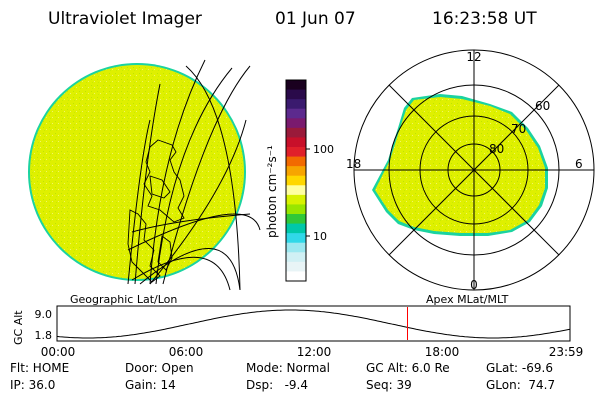  Describe the element at coordinates (156, 211) in the screenshot. I see `coastline-outlines` at that location.